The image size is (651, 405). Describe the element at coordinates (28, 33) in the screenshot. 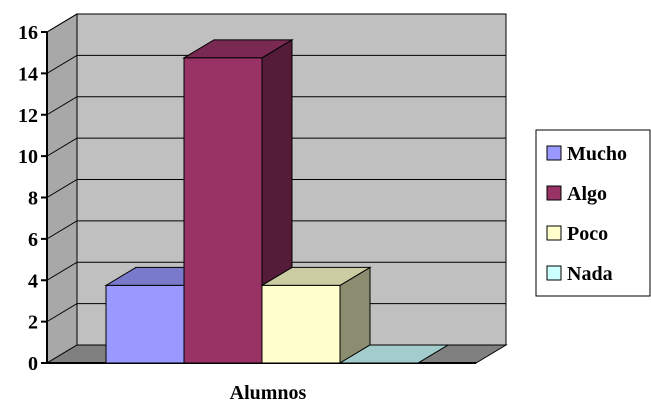

I see `y-tick-label: 16` at that location.